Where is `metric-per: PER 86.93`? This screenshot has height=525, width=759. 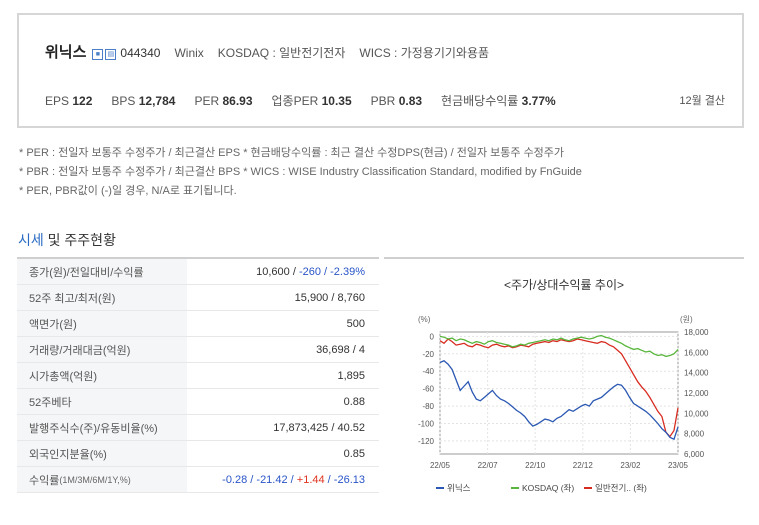 metric-per: PER 86.93 is located at coordinates (223, 101).